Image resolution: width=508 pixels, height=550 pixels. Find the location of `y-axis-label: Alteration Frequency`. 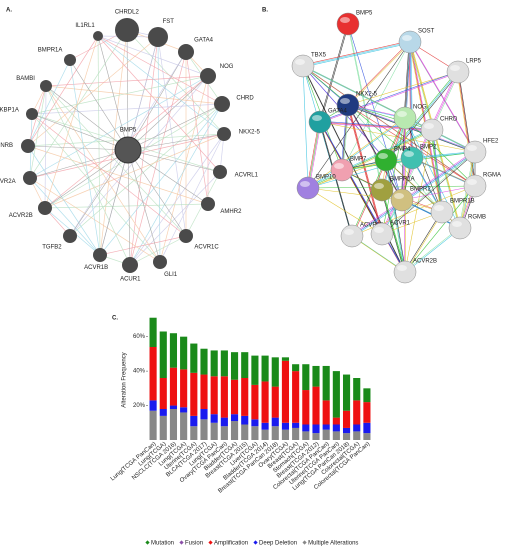

y-axis-label: Alteration Frequency is located at coordinates (125, 379).